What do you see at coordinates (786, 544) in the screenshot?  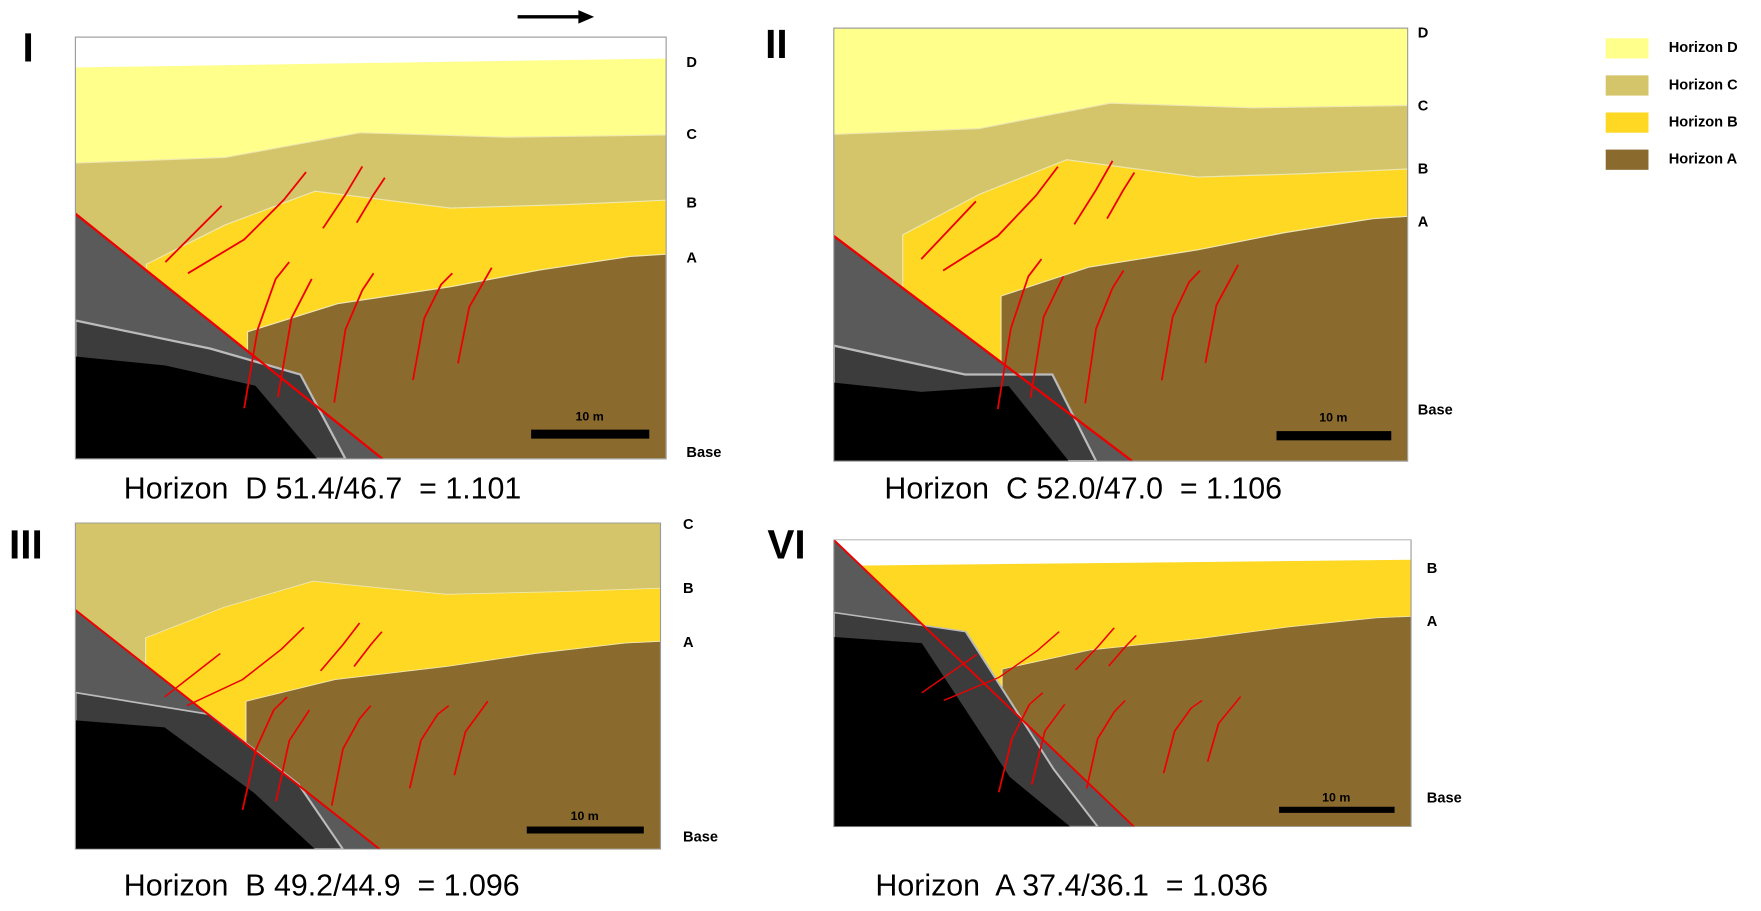 I see `panel-label: VI` at bounding box center [786, 544].